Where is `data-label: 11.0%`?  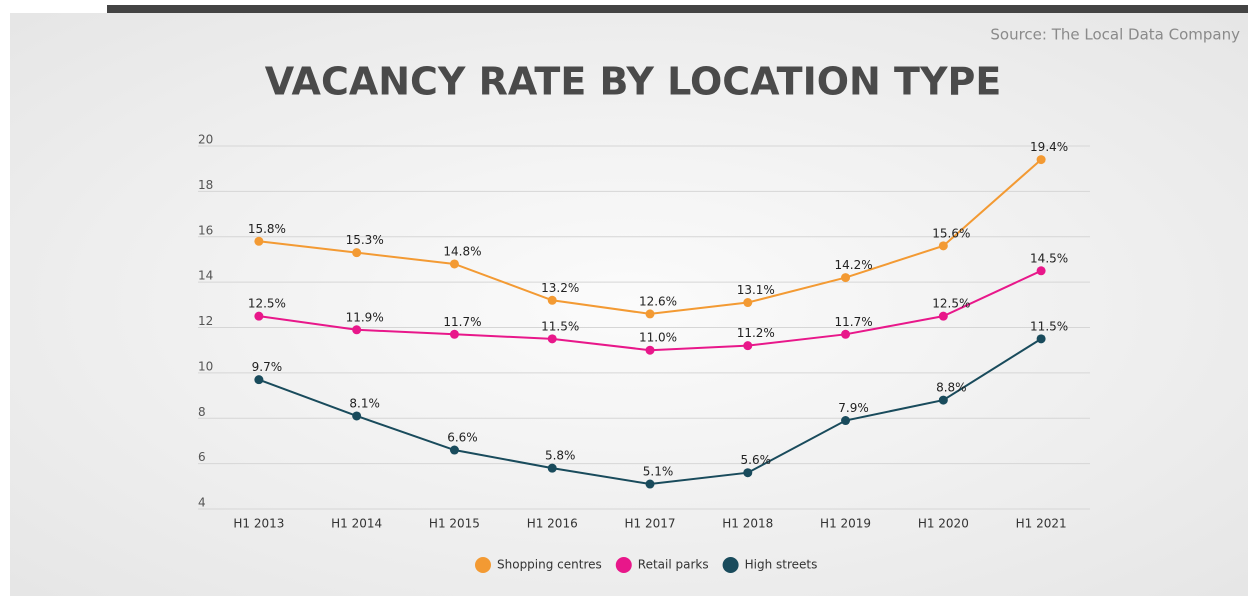
data-label: 11.0% is located at coordinates (658, 338).